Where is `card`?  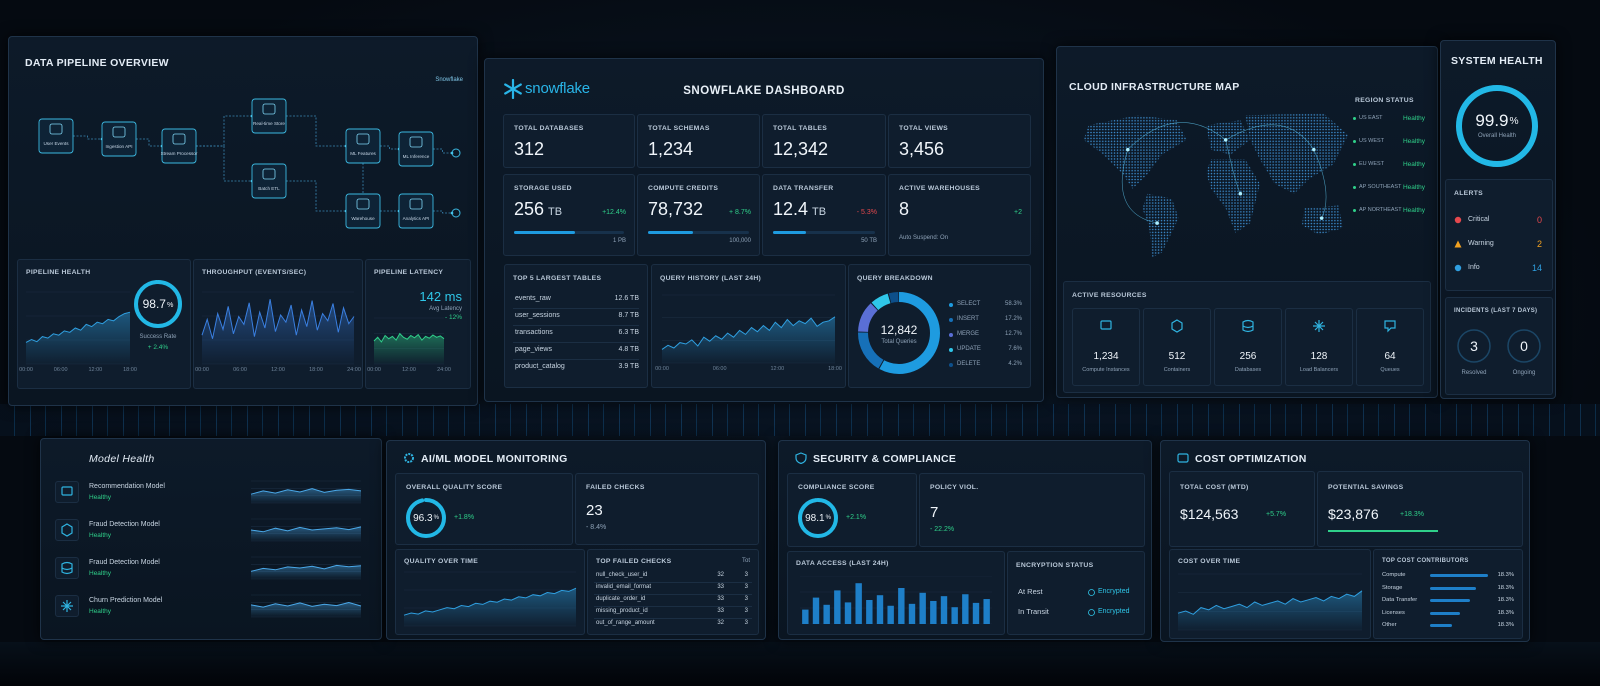
card is located at coordinates (67, 568).